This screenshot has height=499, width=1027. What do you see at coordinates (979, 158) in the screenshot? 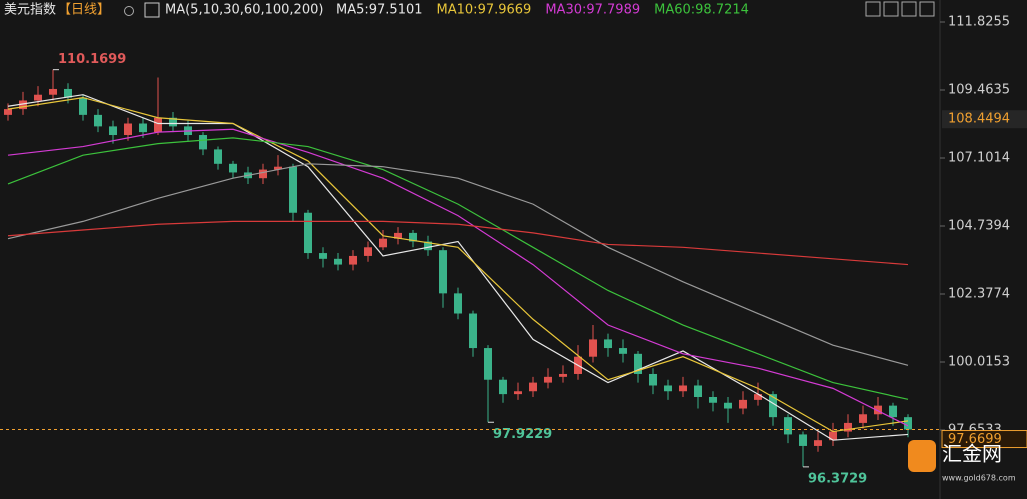
I see `y-tick-label: 107.1014` at bounding box center [979, 158].